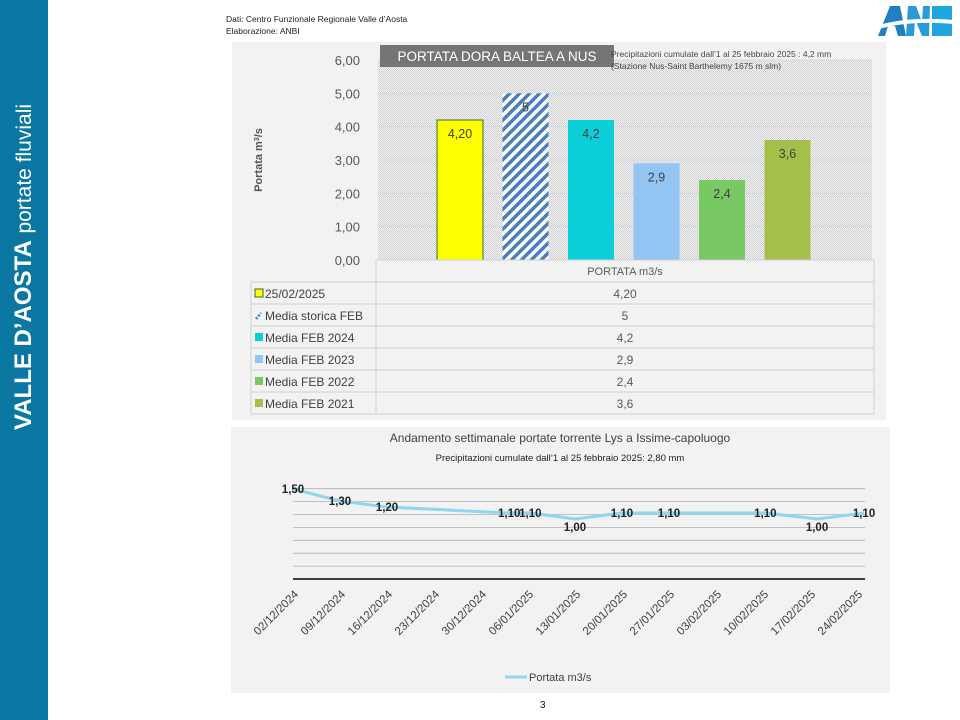 This screenshot has width=960, height=720. What do you see at coordinates (310, 338) in the screenshot?
I see `legend-label: Media FEB 2024` at bounding box center [310, 338].